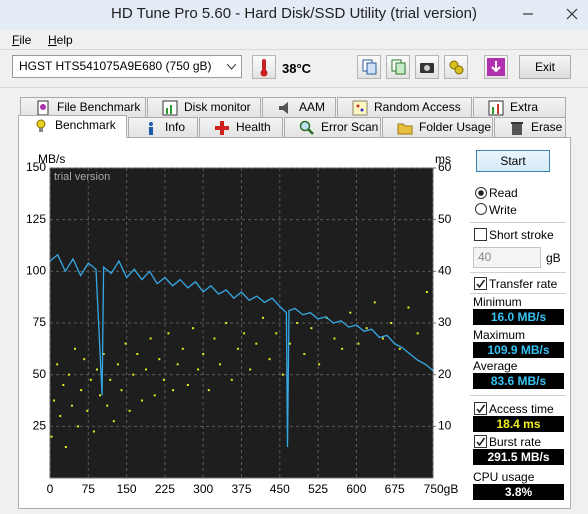  I want to click on y2-tick-label: 30, so click(445, 322).